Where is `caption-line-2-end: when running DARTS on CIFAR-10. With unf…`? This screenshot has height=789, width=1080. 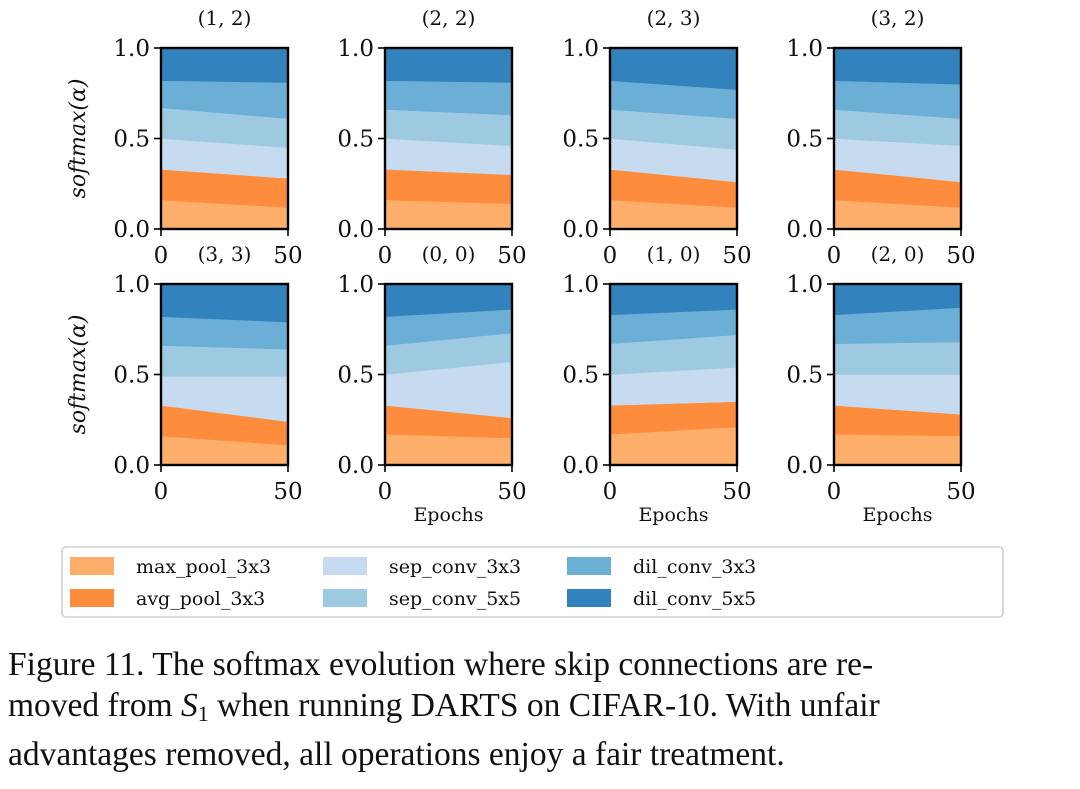
caption-line-2-end: when running DARTS on CIFAR-10. With unf… is located at coordinates (544, 705).